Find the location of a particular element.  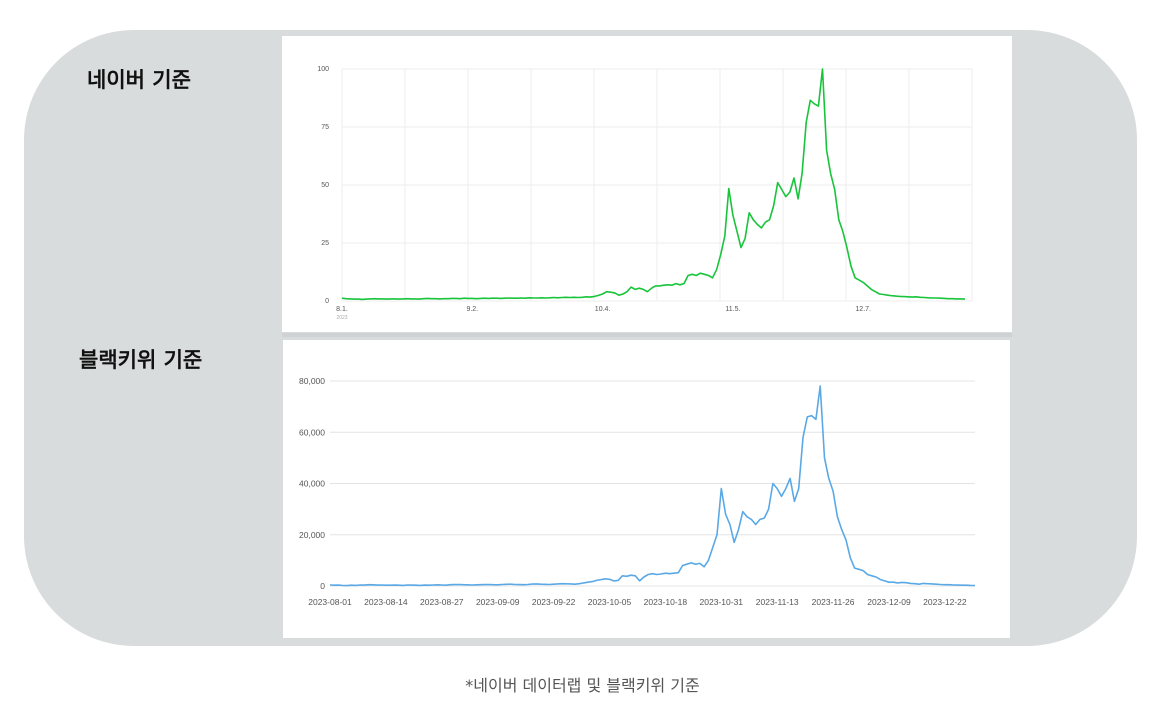

blackkiwi-label: 블랙키위 기준 is located at coordinates (141, 360).